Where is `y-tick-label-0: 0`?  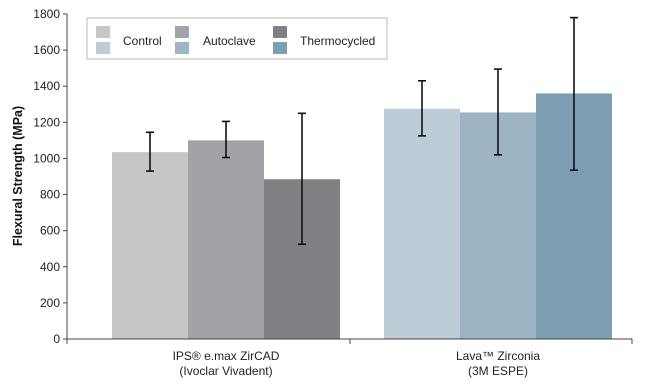
y-tick-label-0: 0 is located at coordinates (56, 339).